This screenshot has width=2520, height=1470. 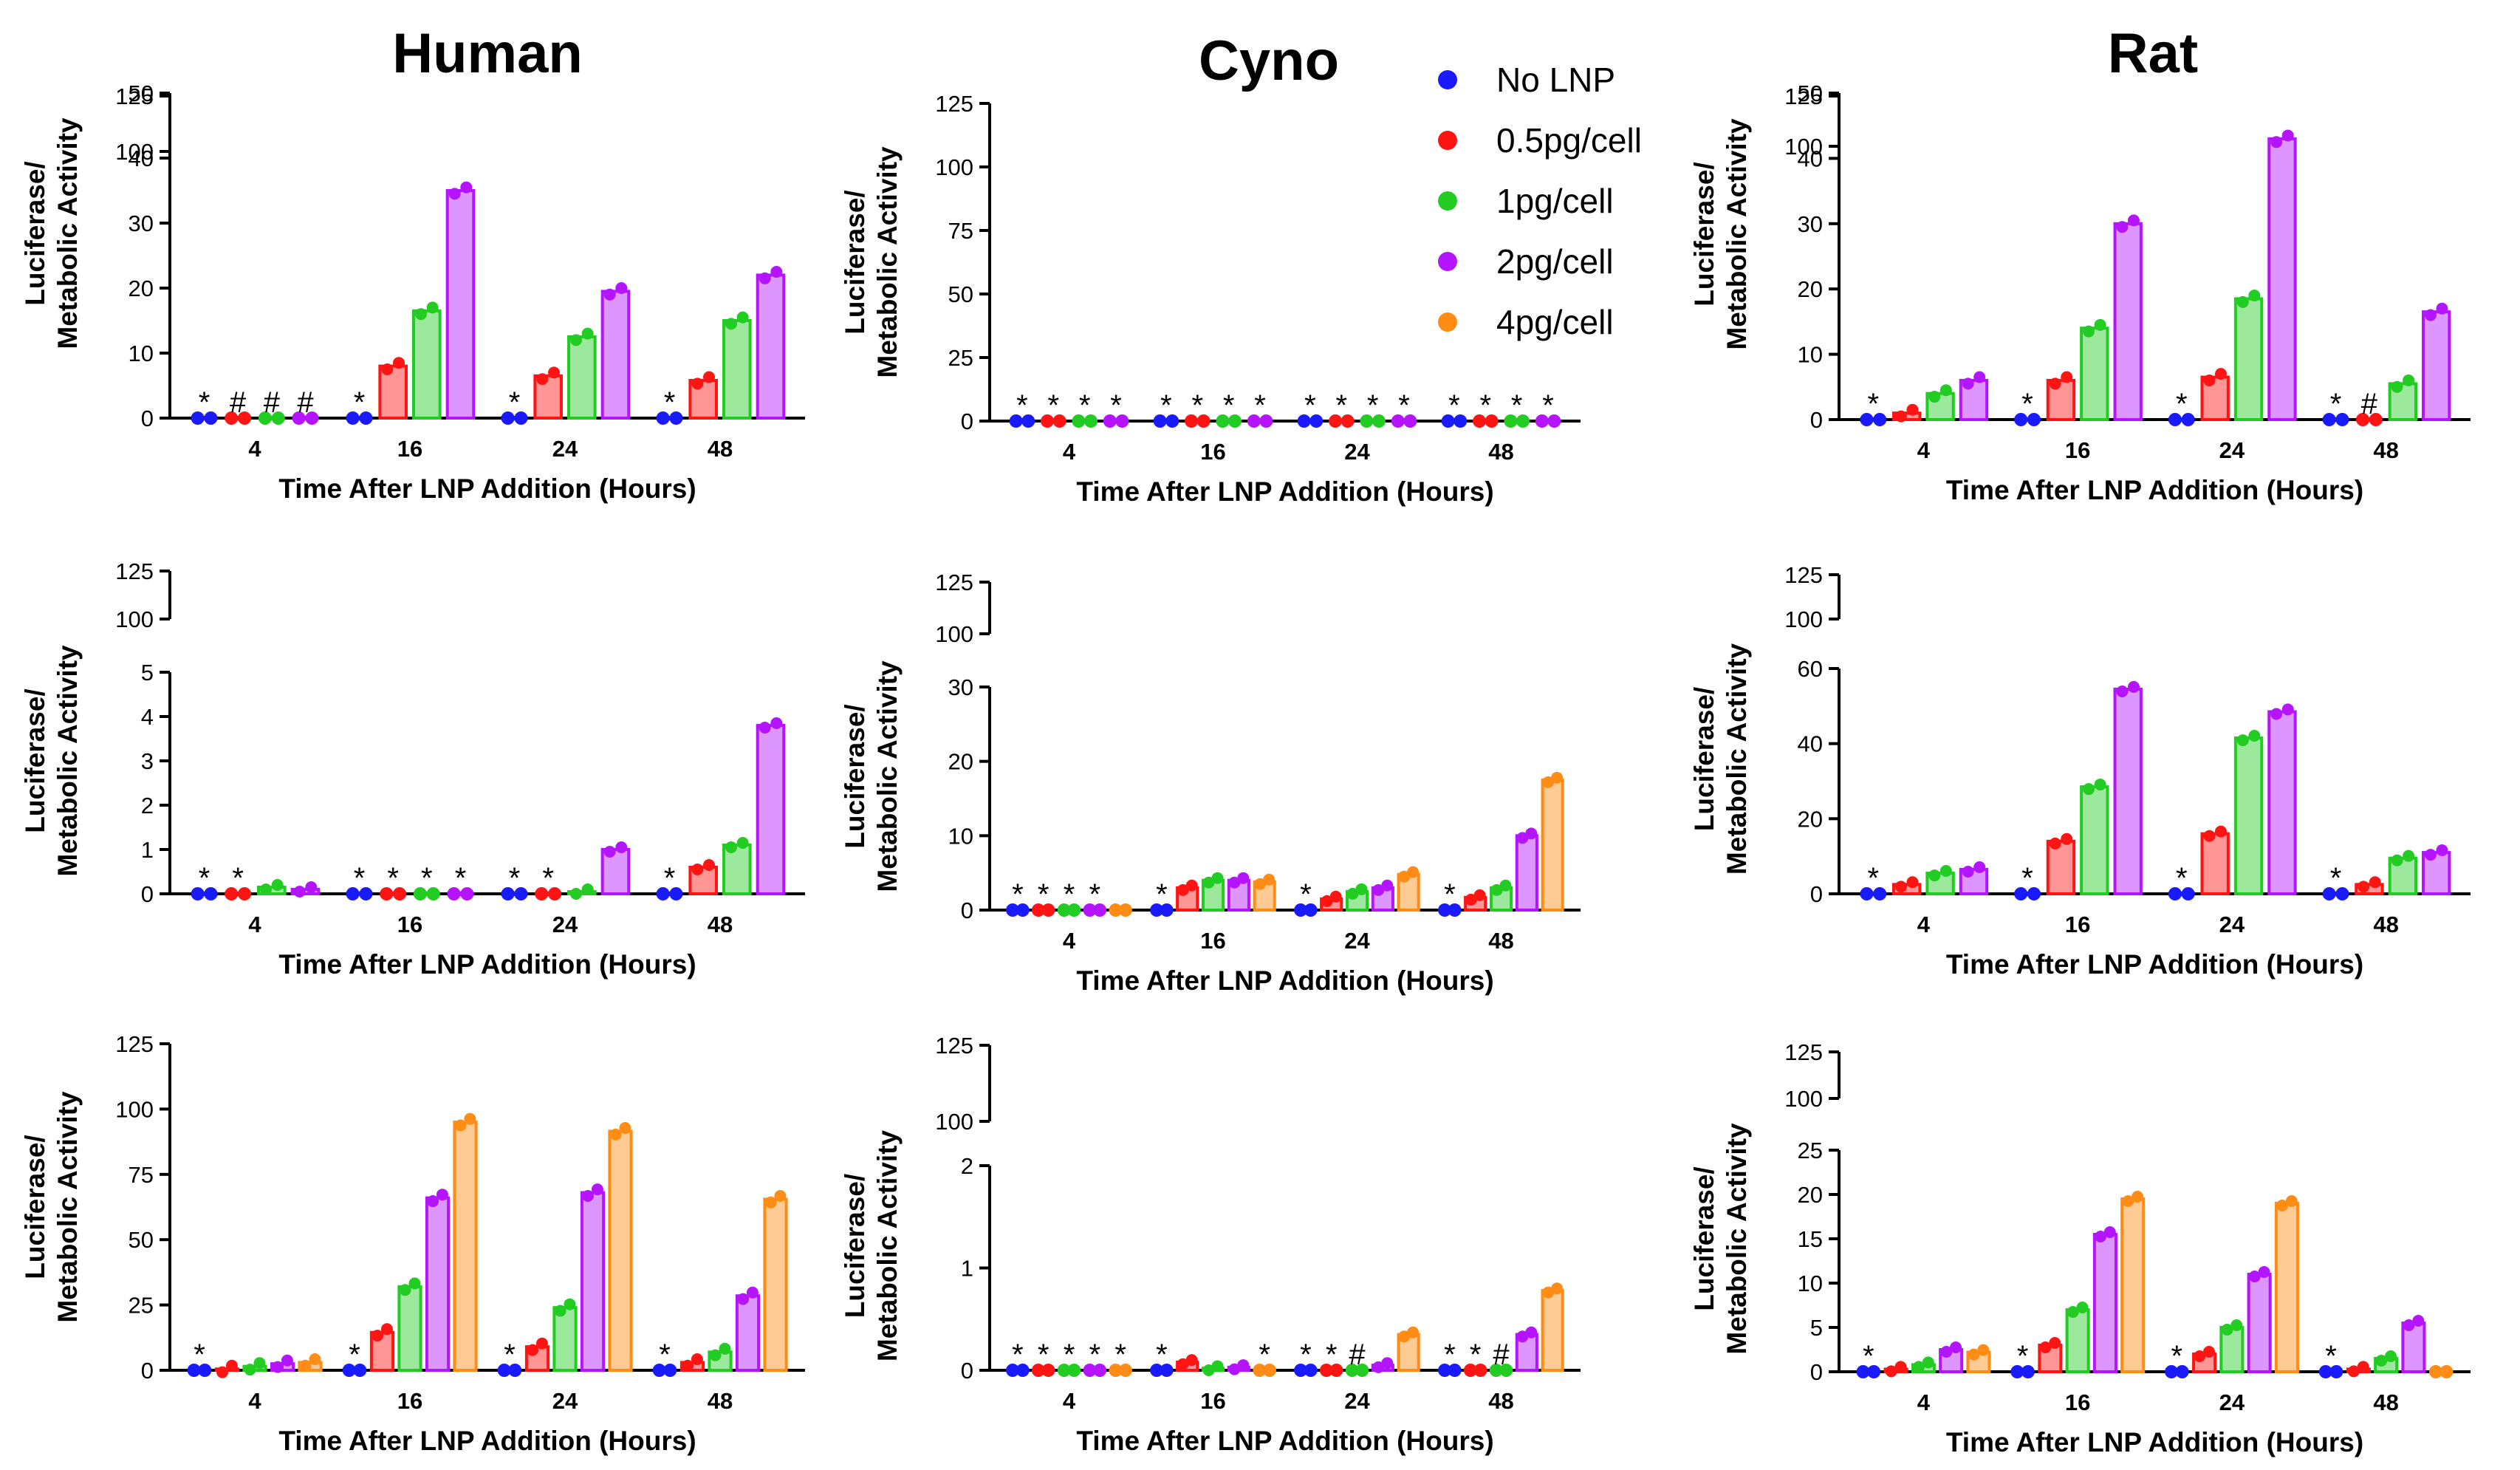 I want to click on y-axis-label: Luciferase/Metabolic Activity, so click(x=51, y=1207).